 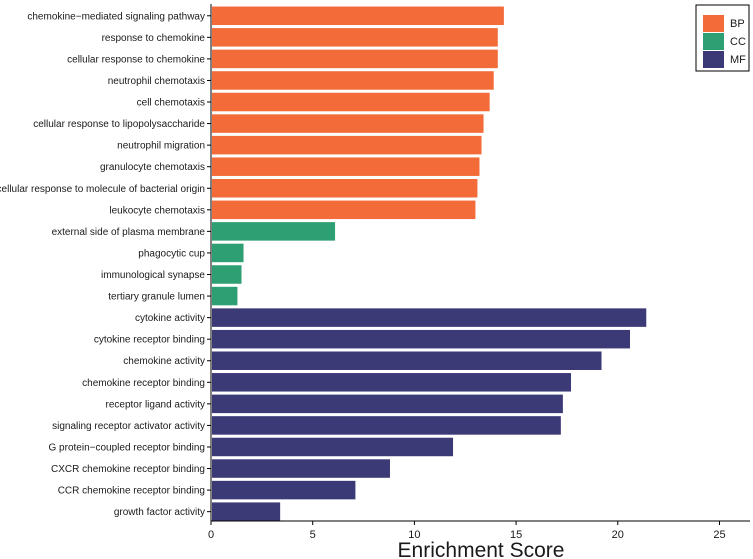 What do you see at coordinates (171, 103) in the screenshot?
I see `category-label-4: cell chemotaxis` at bounding box center [171, 103].